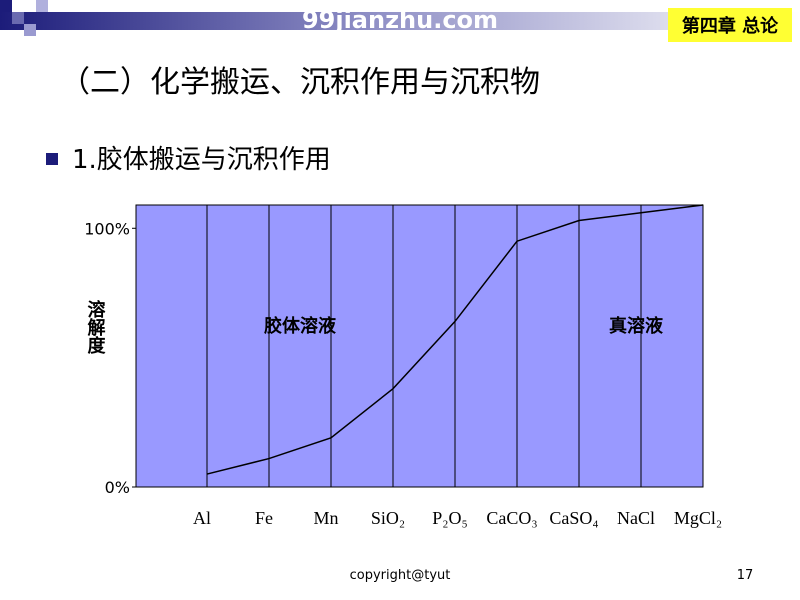 The image size is (800, 600). What do you see at coordinates (573, 518) in the screenshot?
I see `x-tick-label: CaSO₄` at bounding box center [573, 518].